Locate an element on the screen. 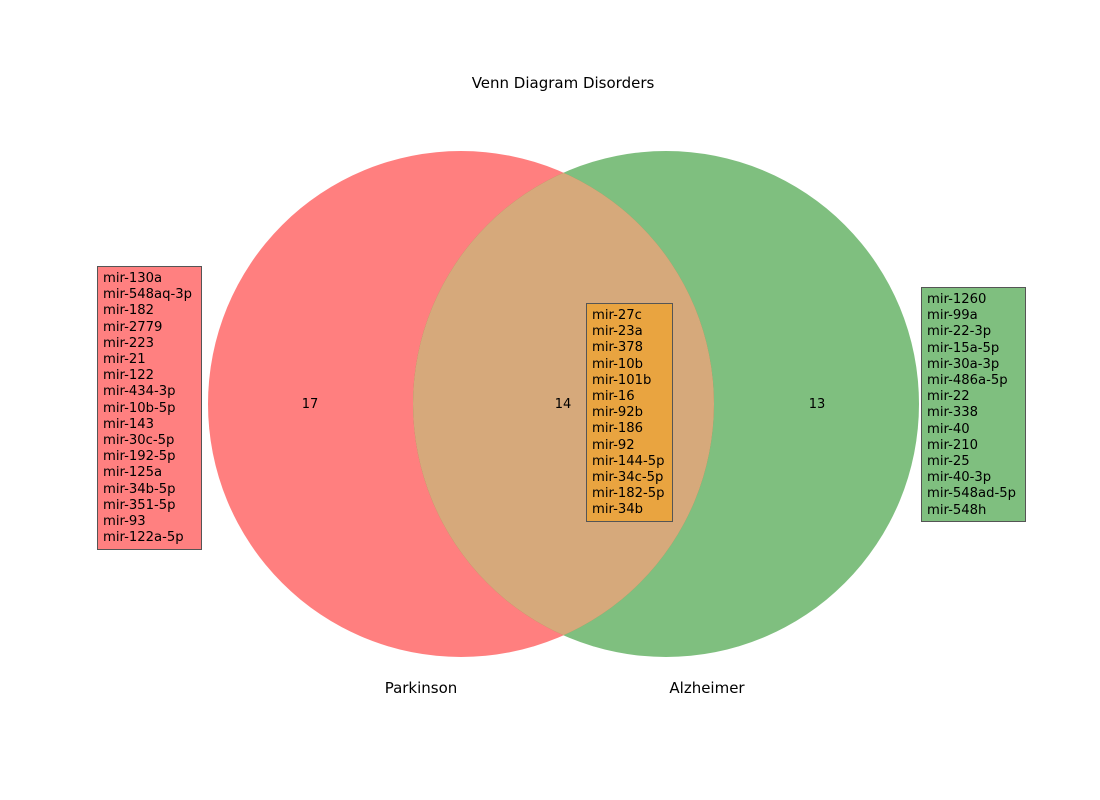 The image size is (1100, 800). list-item: mir-10b is located at coordinates (617, 364).